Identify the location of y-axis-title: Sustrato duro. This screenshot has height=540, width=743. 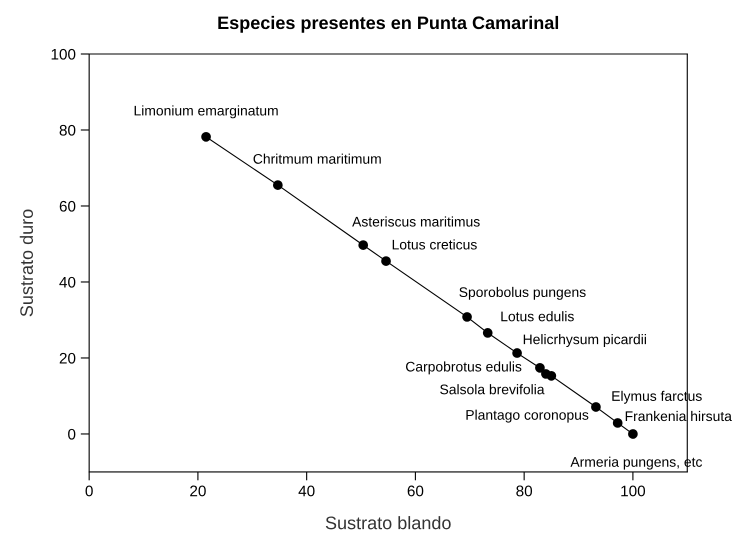
(27, 263).